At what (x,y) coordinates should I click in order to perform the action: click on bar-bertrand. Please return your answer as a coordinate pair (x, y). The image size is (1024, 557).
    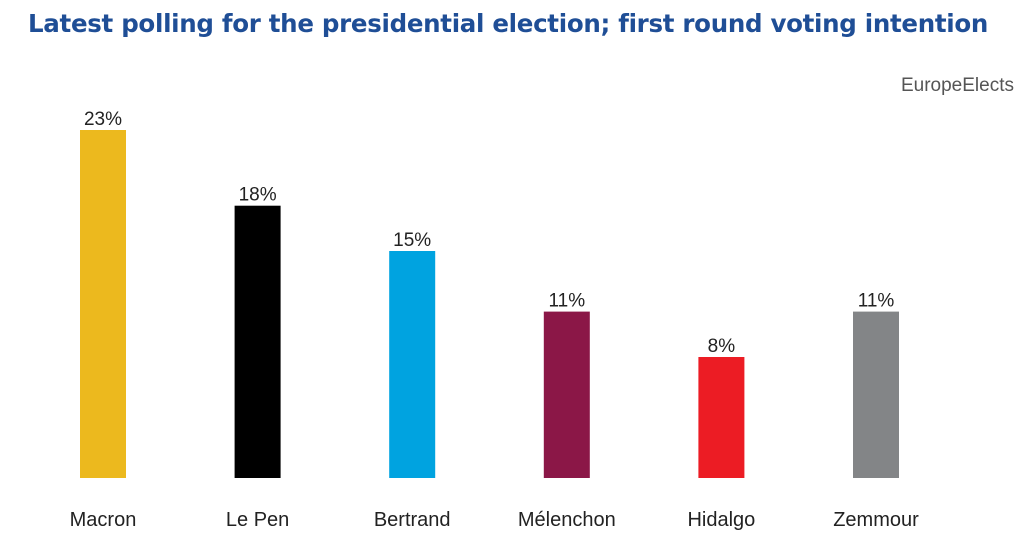
    Looking at the image, I should click on (412, 364).